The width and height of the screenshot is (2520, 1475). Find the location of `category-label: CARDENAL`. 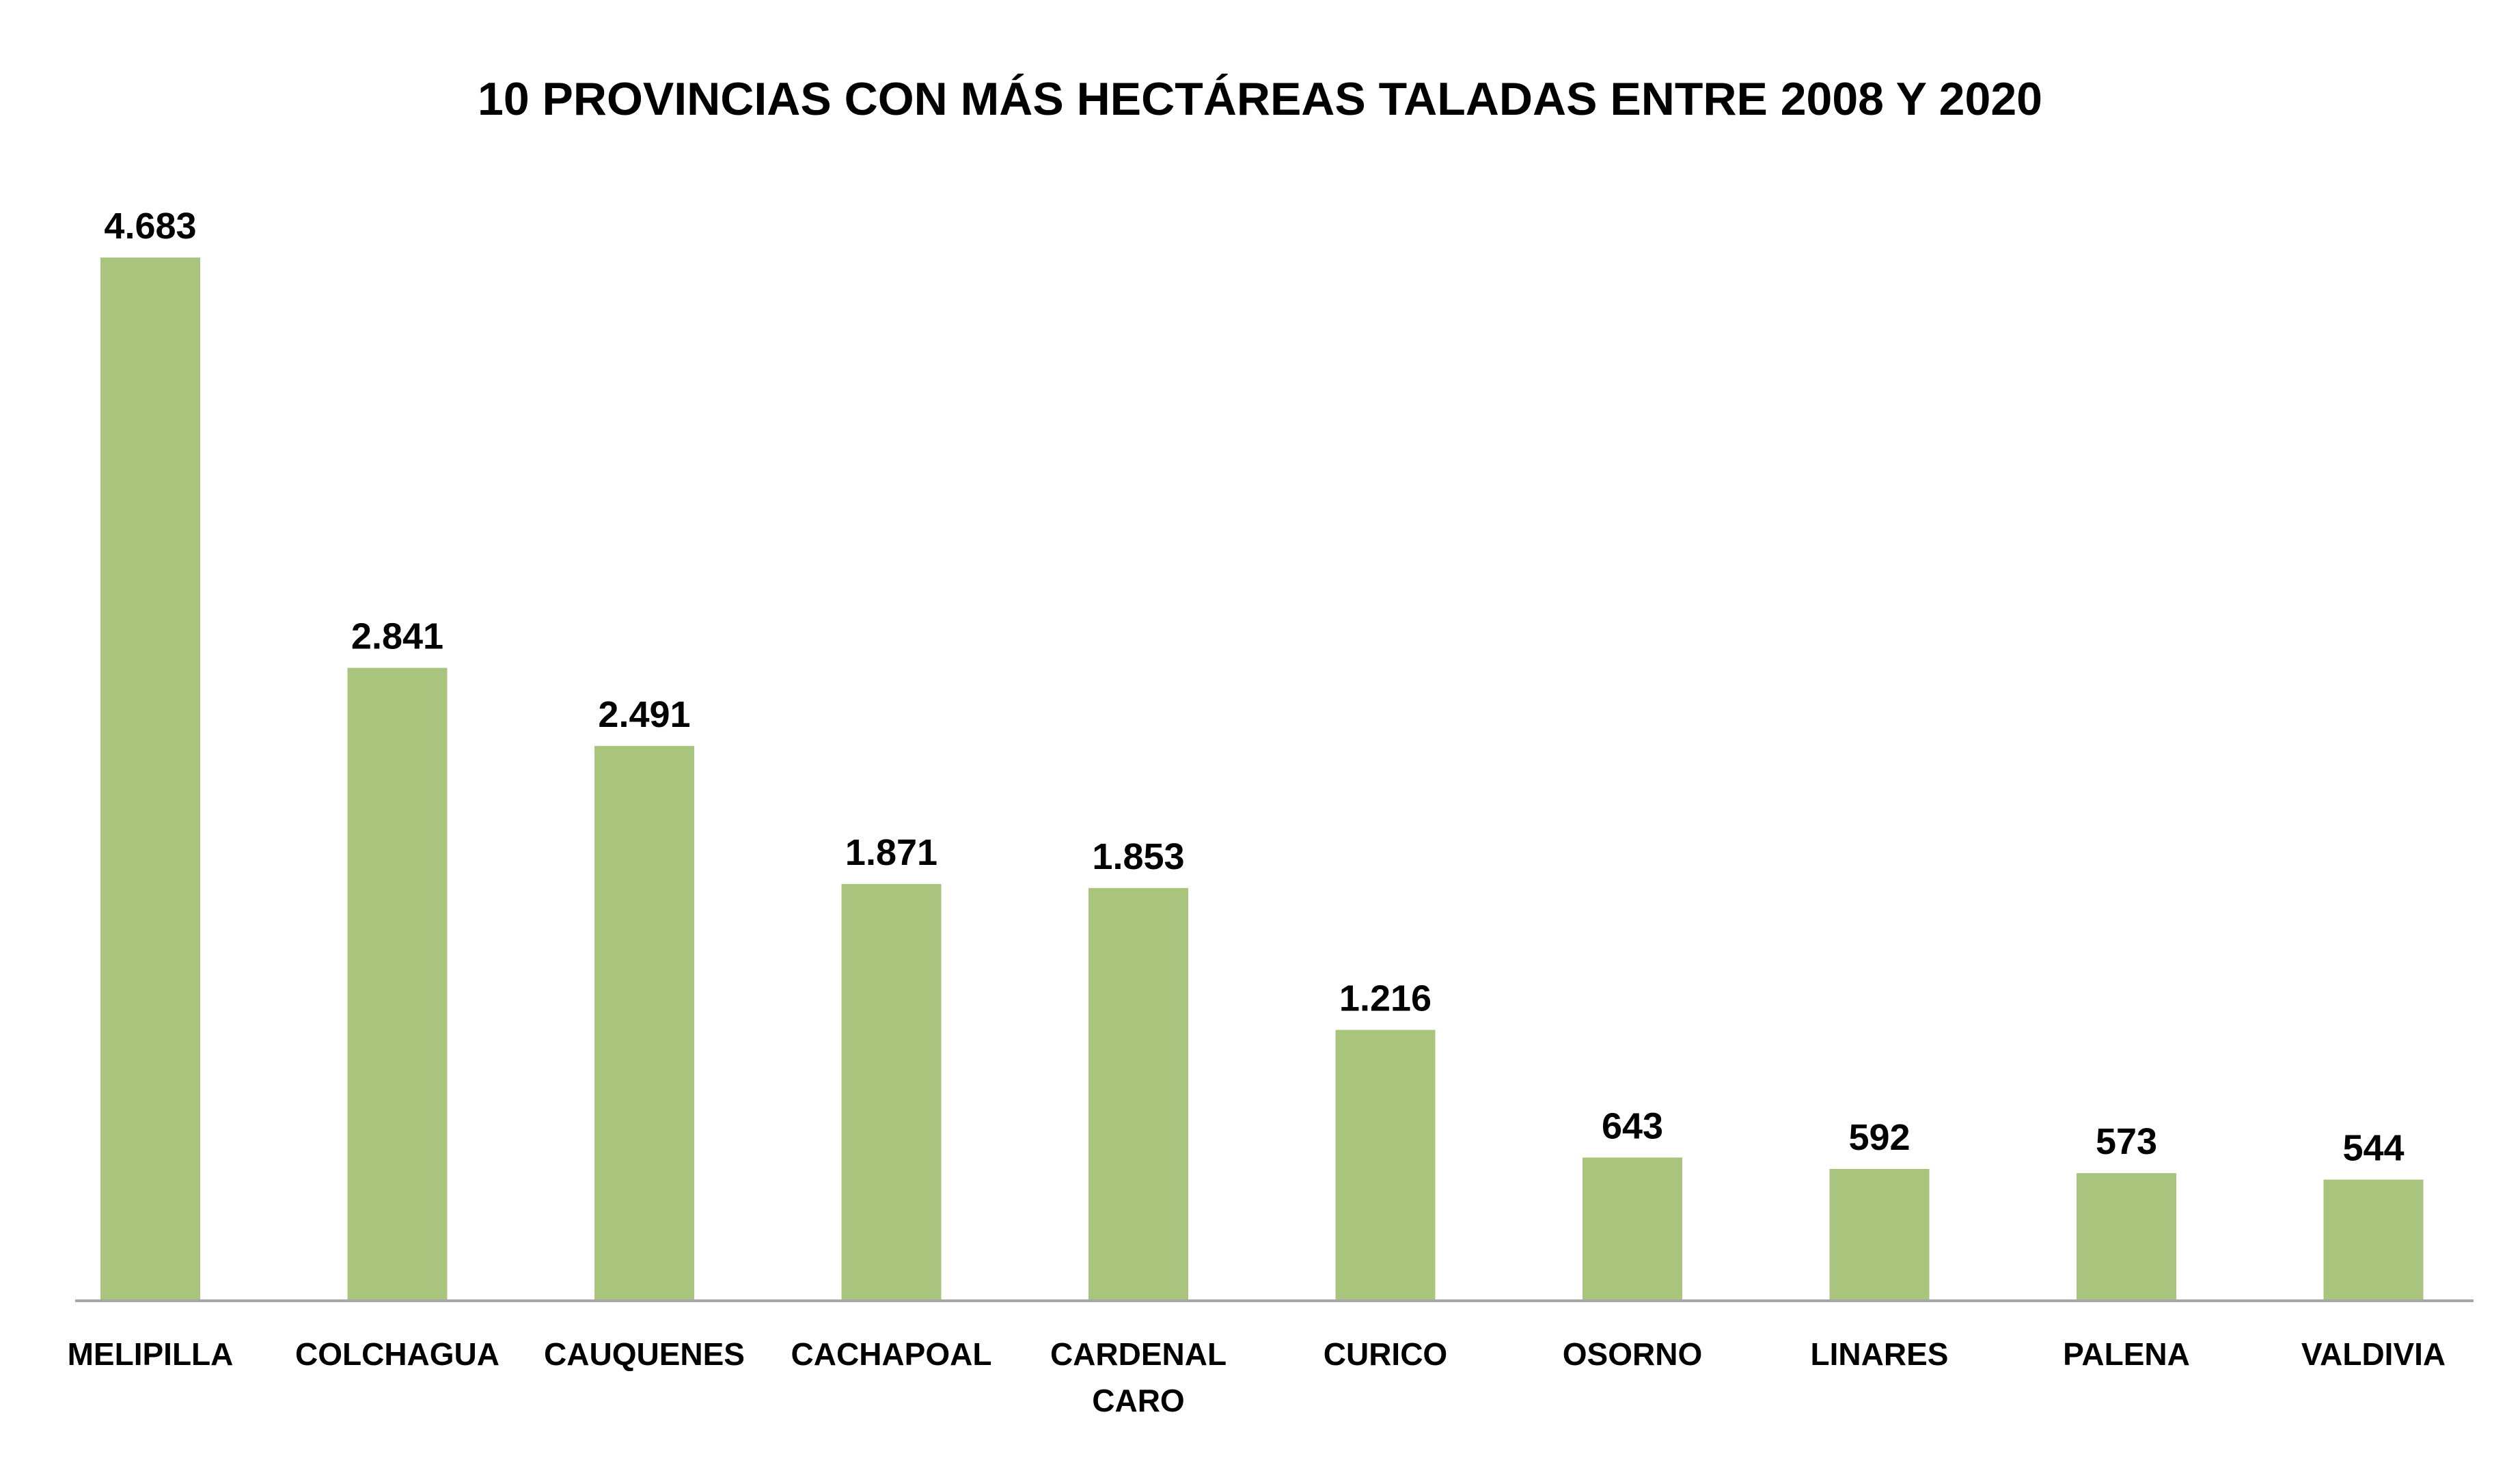

category-label: CARDENAL is located at coordinates (1138, 1354).